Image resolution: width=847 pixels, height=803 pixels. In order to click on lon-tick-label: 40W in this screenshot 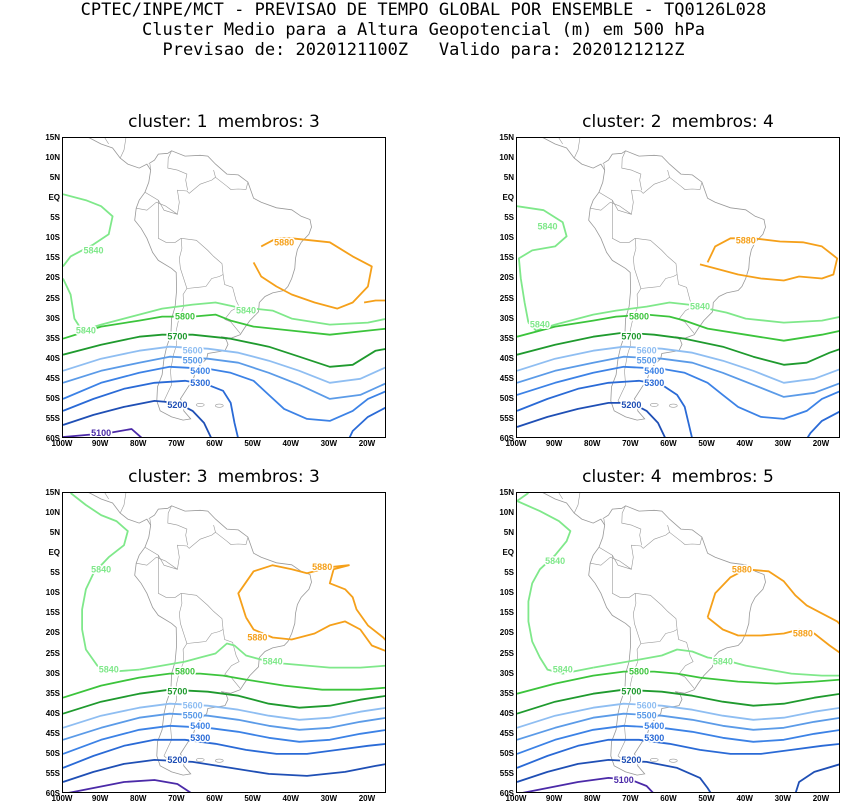, I will do `click(744, 443)`.